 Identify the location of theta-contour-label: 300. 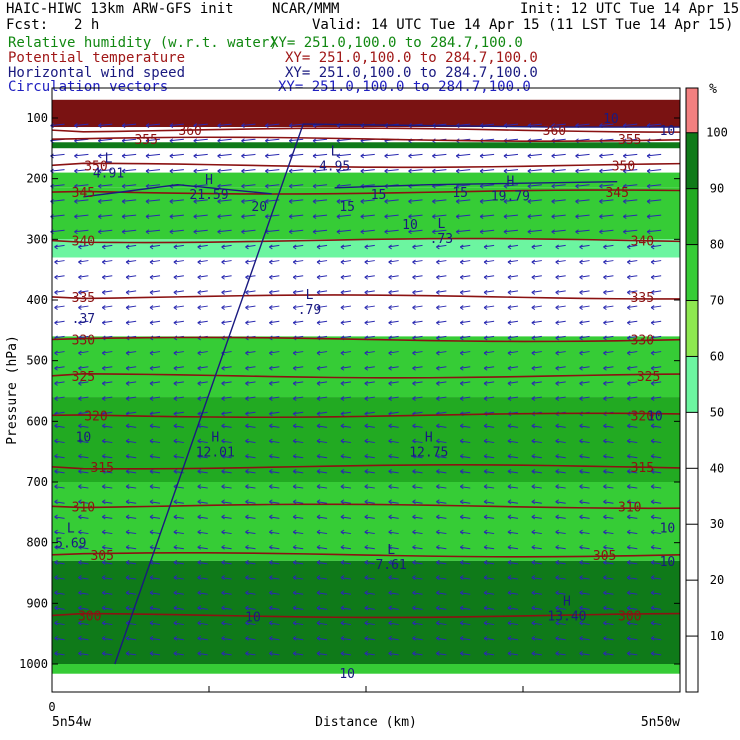
(89, 616).